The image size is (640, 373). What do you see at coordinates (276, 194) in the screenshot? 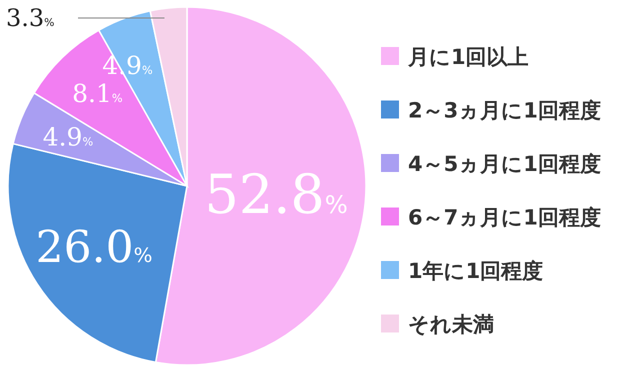
I see `data-label: 52.8%` at bounding box center [276, 194].